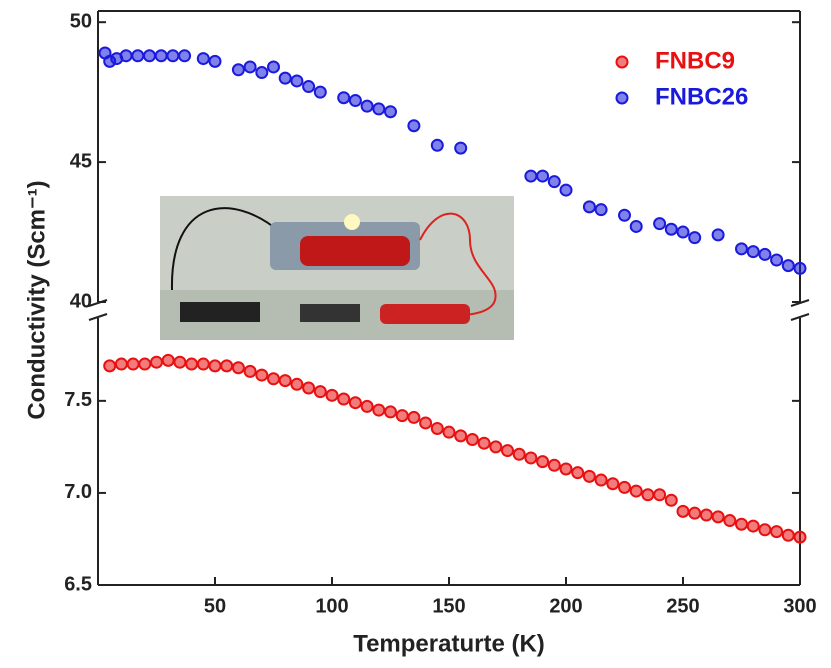  What do you see at coordinates (81, 21) in the screenshot?
I see `y-tick-label: 50` at bounding box center [81, 21].